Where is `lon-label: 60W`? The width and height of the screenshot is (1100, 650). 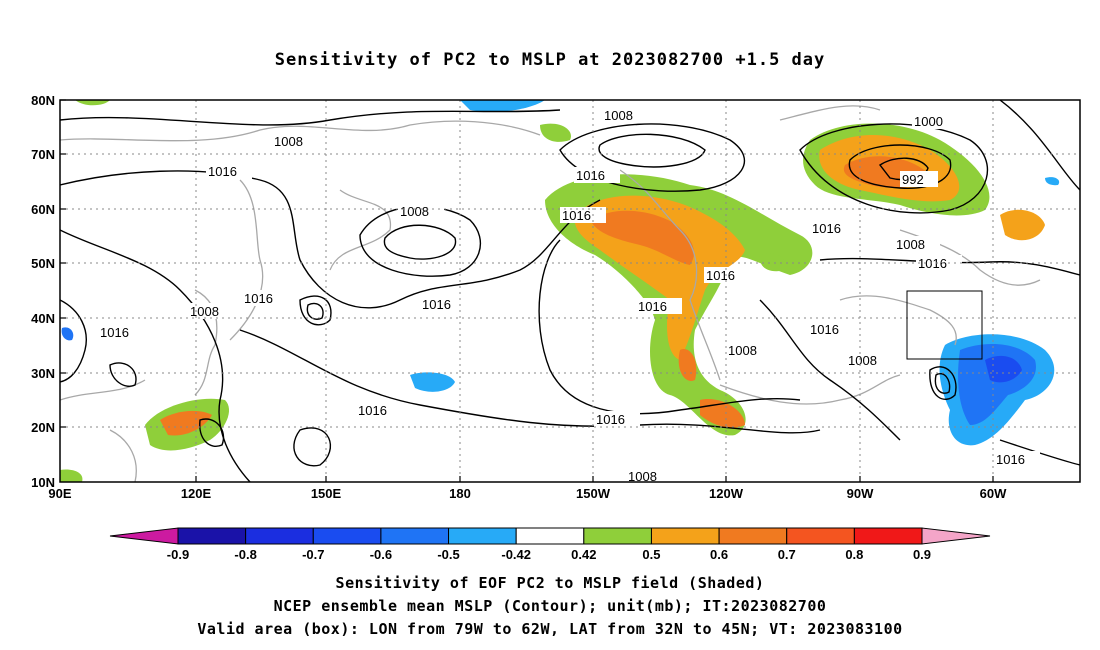 lon-label: 60W is located at coordinates (993, 493).